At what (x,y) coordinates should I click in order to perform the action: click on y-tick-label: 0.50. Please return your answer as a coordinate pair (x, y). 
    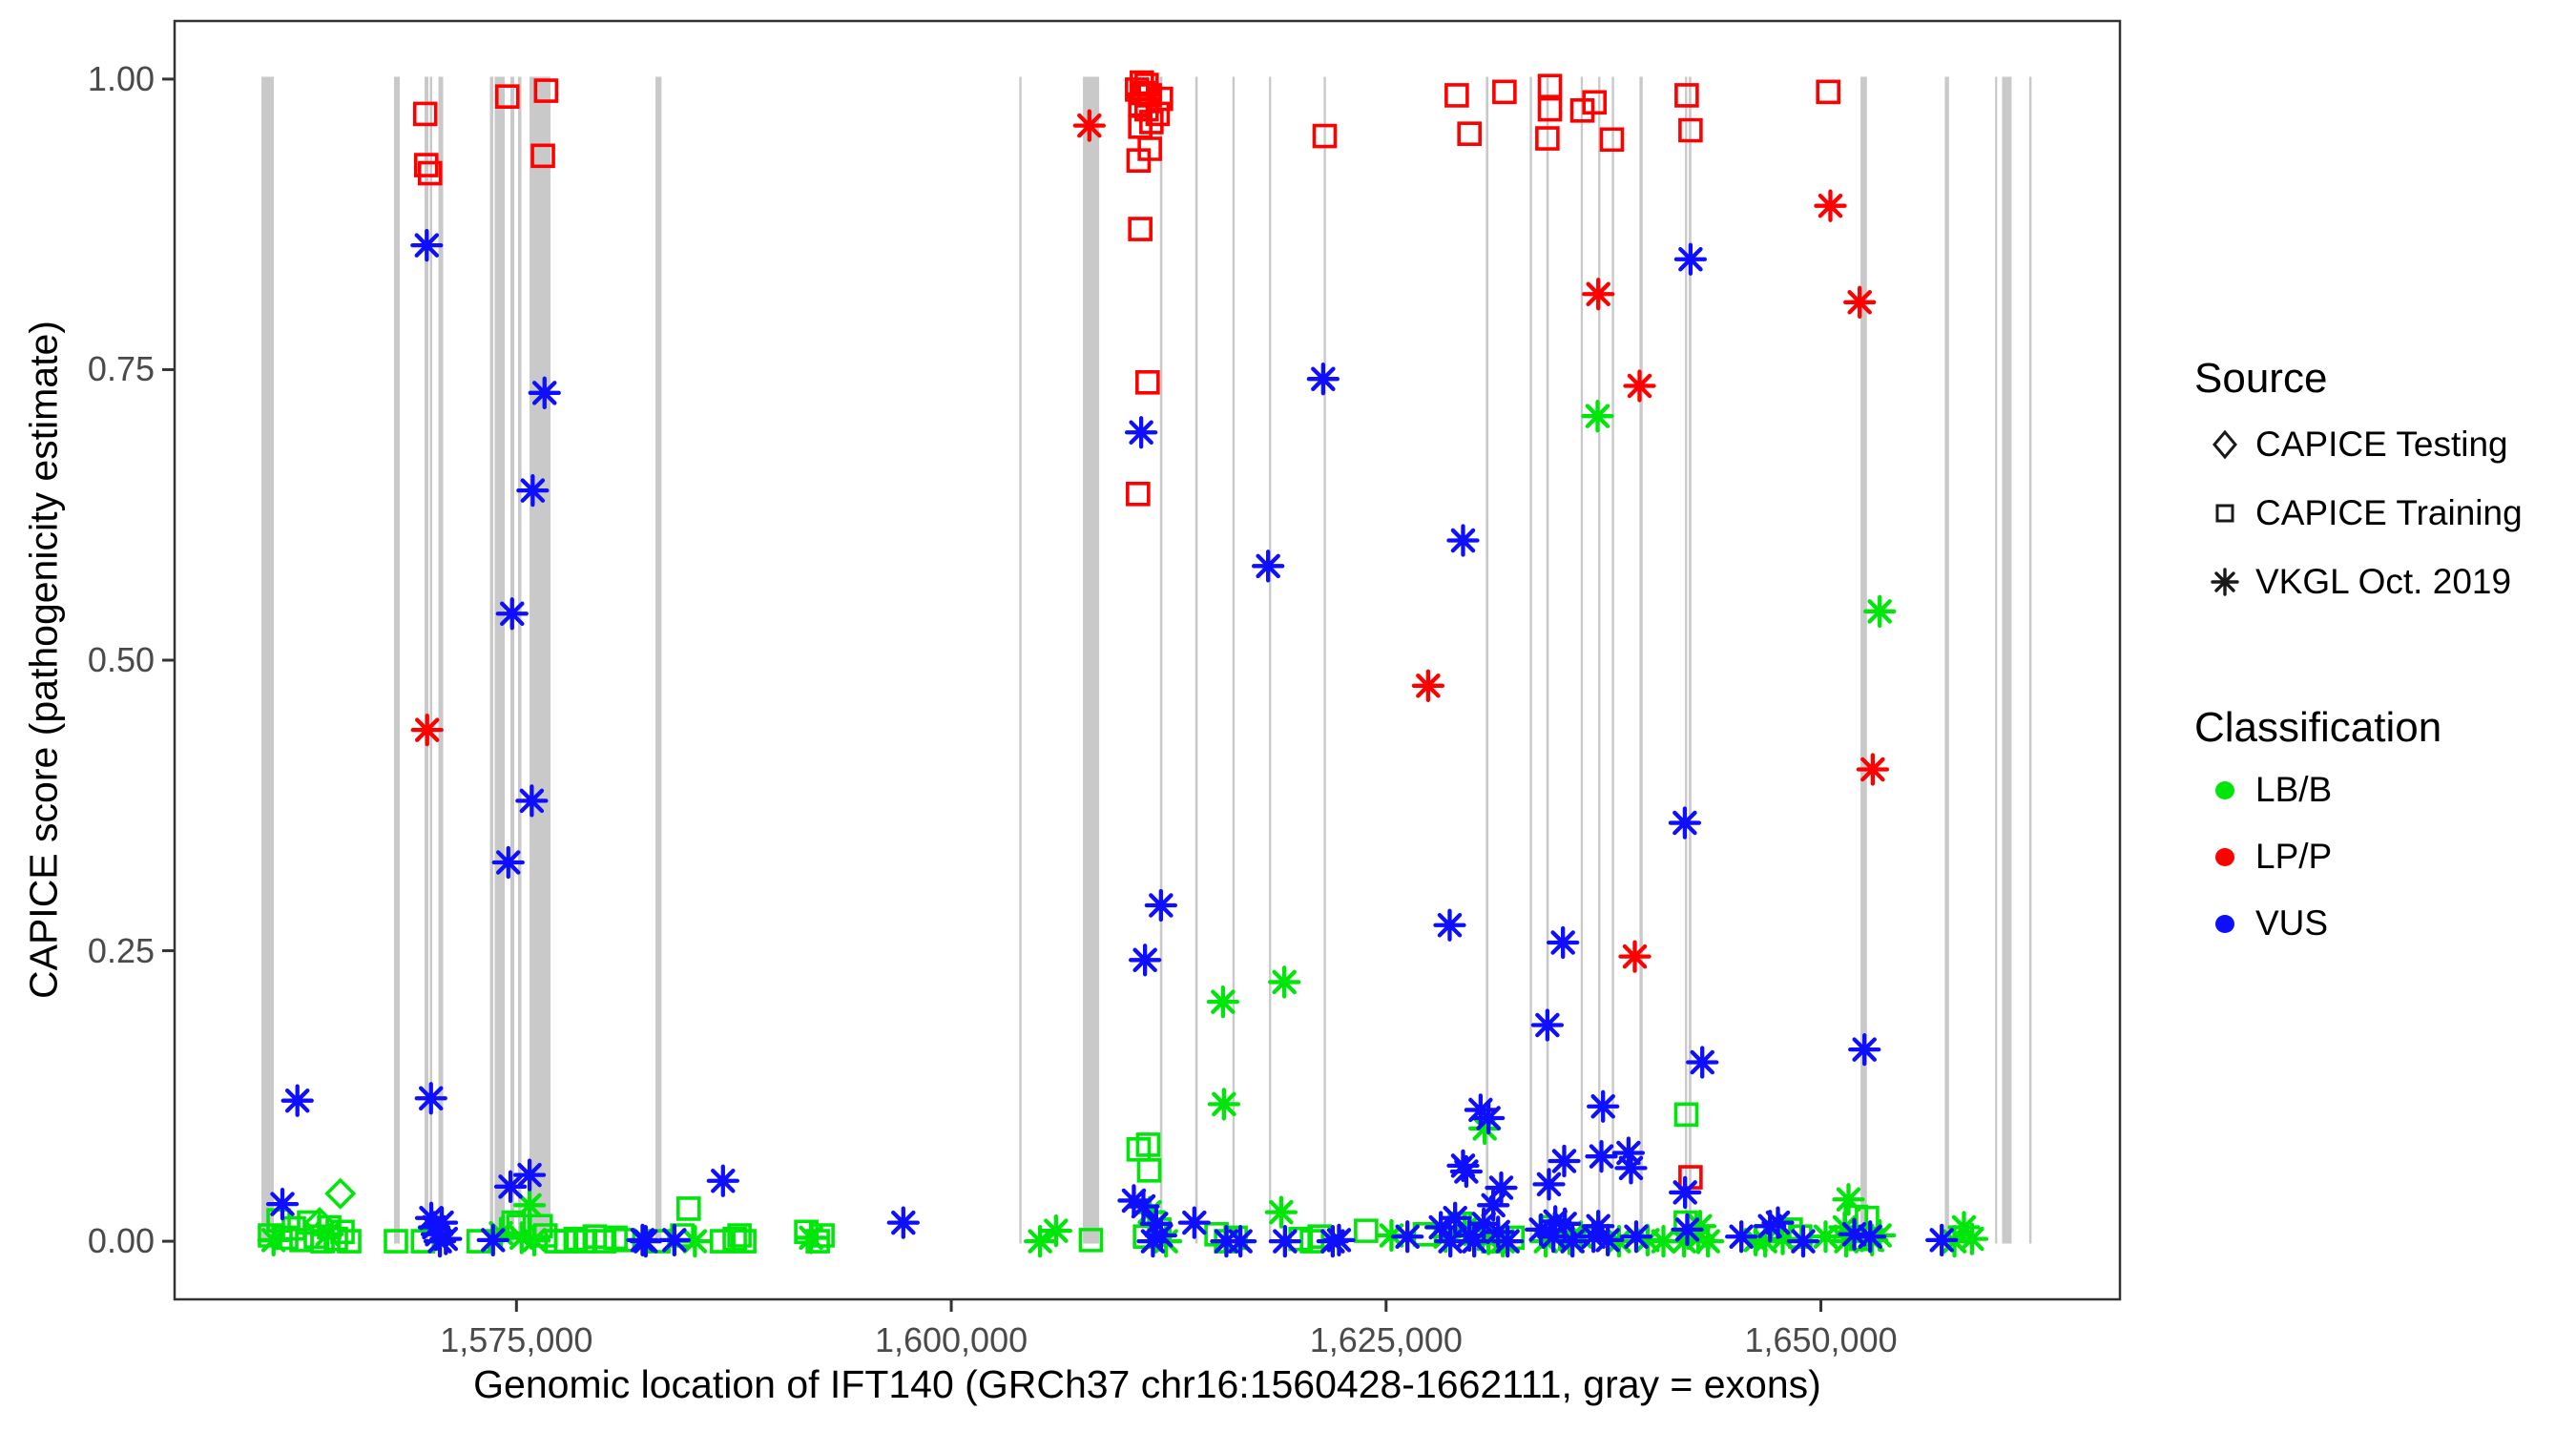
    Looking at the image, I should click on (121, 659).